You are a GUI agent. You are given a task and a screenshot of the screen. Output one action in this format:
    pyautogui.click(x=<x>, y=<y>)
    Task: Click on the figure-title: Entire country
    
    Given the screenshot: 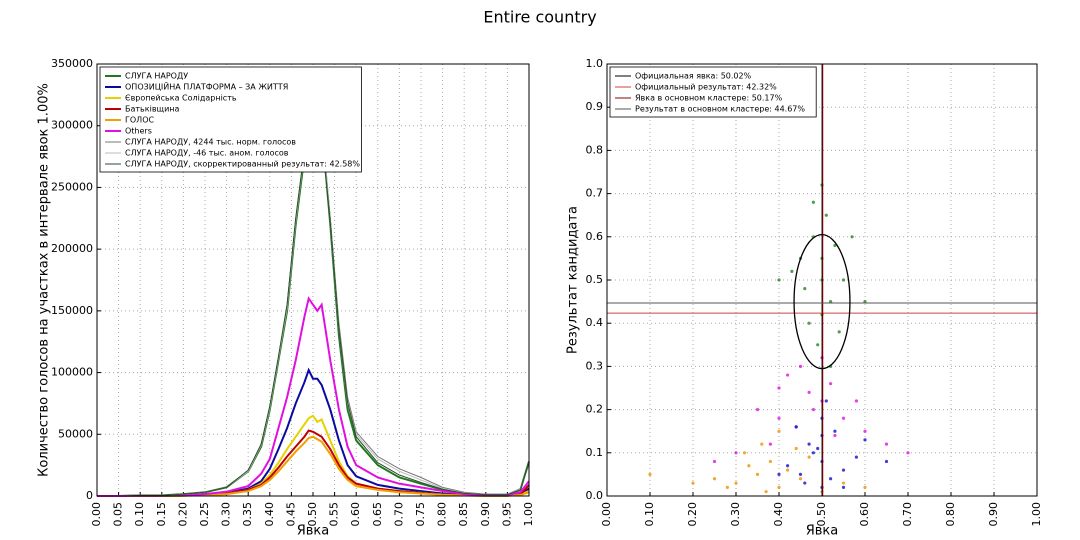 What is the action you would take?
    pyautogui.click(x=539, y=17)
    